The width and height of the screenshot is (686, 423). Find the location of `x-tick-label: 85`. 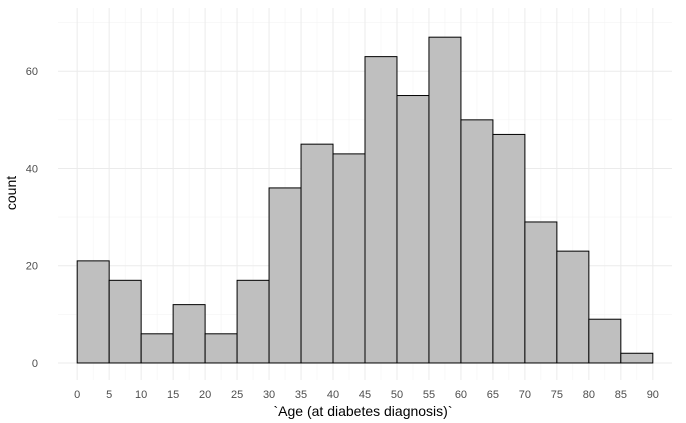

x-tick-label: 85 is located at coordinates (621, 395).